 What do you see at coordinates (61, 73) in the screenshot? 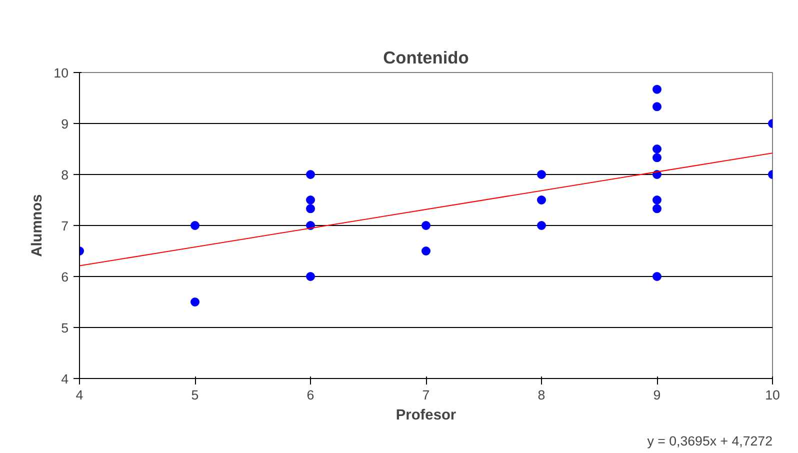
I see `y-tick-label: 10` at bounding box center [61, 73].